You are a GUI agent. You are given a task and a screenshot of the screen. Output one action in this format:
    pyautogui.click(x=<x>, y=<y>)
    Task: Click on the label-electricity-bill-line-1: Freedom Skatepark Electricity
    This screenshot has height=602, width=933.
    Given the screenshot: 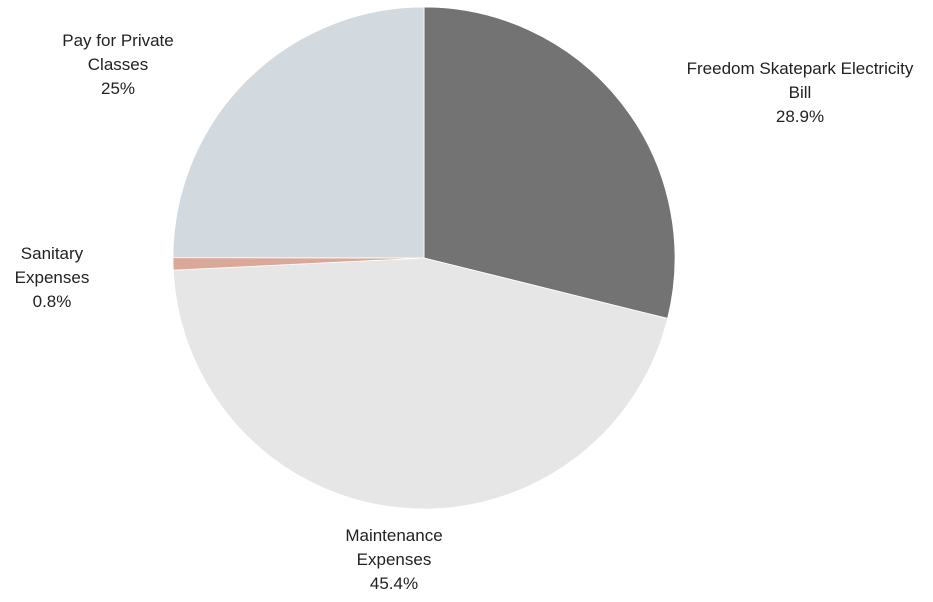 What is the action you would take?
    pyautogui.click(x=800, y=68)
    